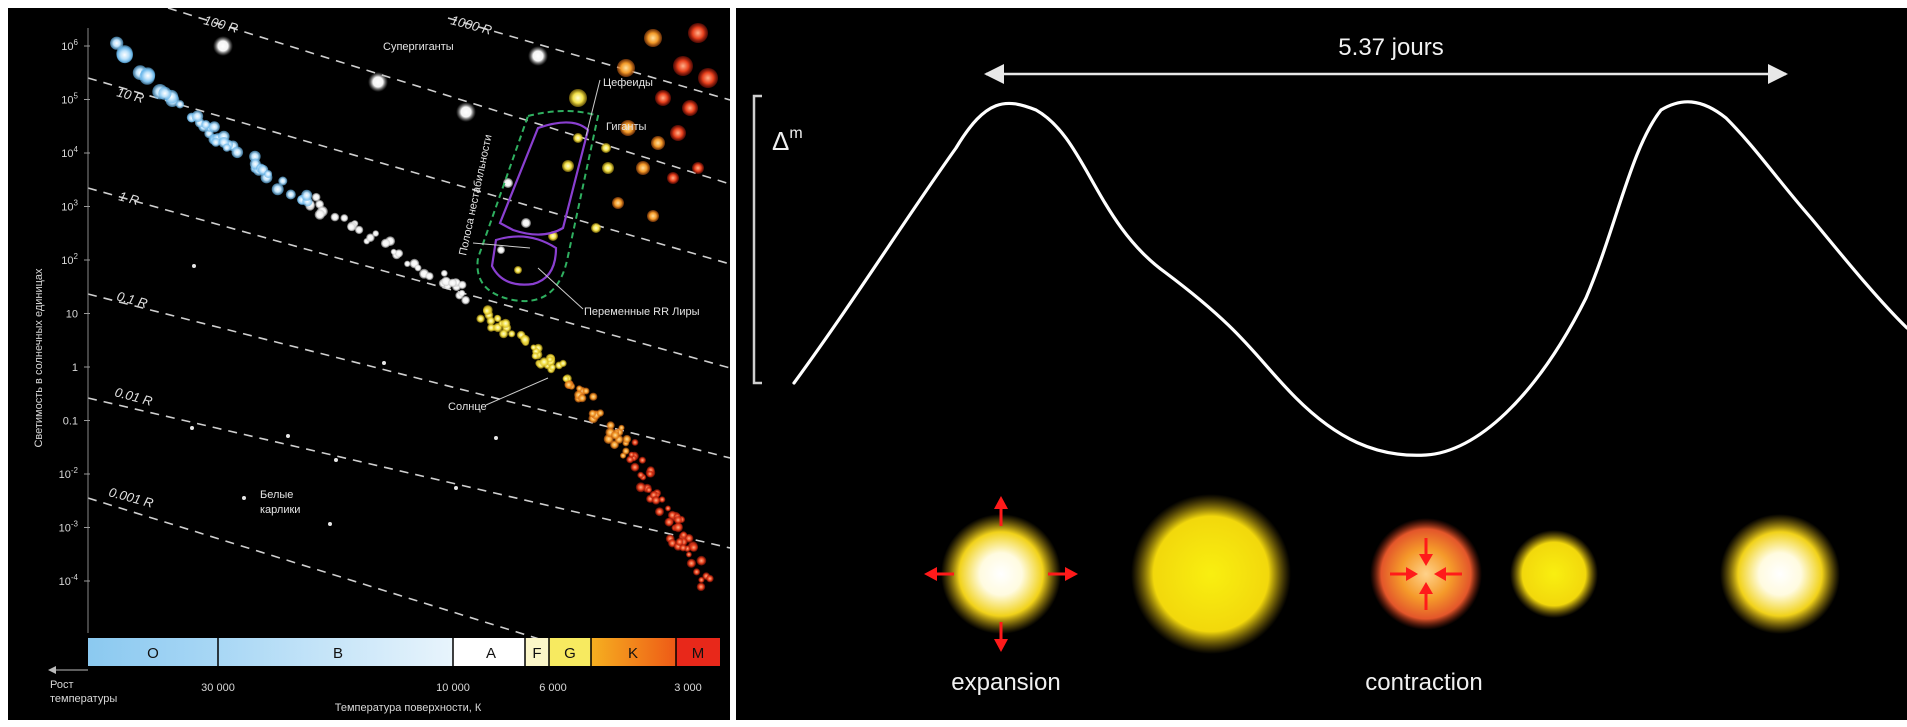  I want to click on spectral-class-k: K, so click(633, 653).